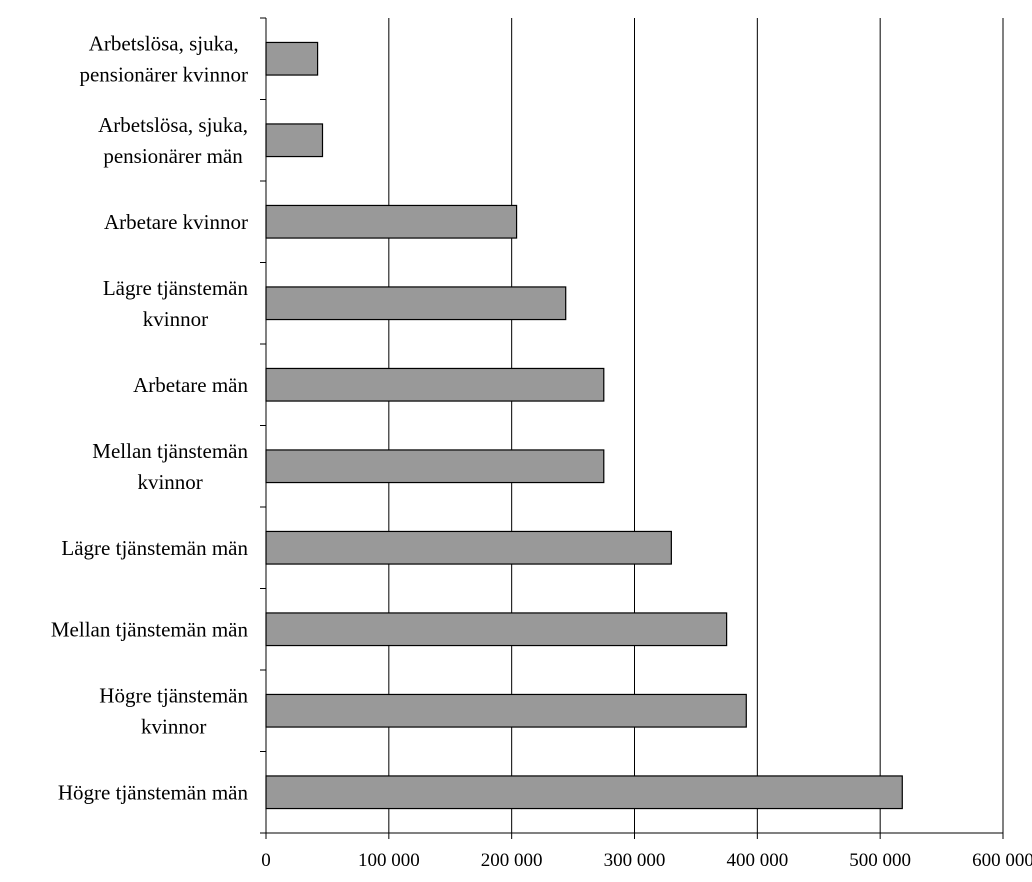 The height and width of the screenshot is (882, 1032). What do you see at coordinates (163, 58) in the screenshot?
I see `category-label: Arbetslösa, sjuka, pensionärer kvinnor` at bounding box center [163, 58].